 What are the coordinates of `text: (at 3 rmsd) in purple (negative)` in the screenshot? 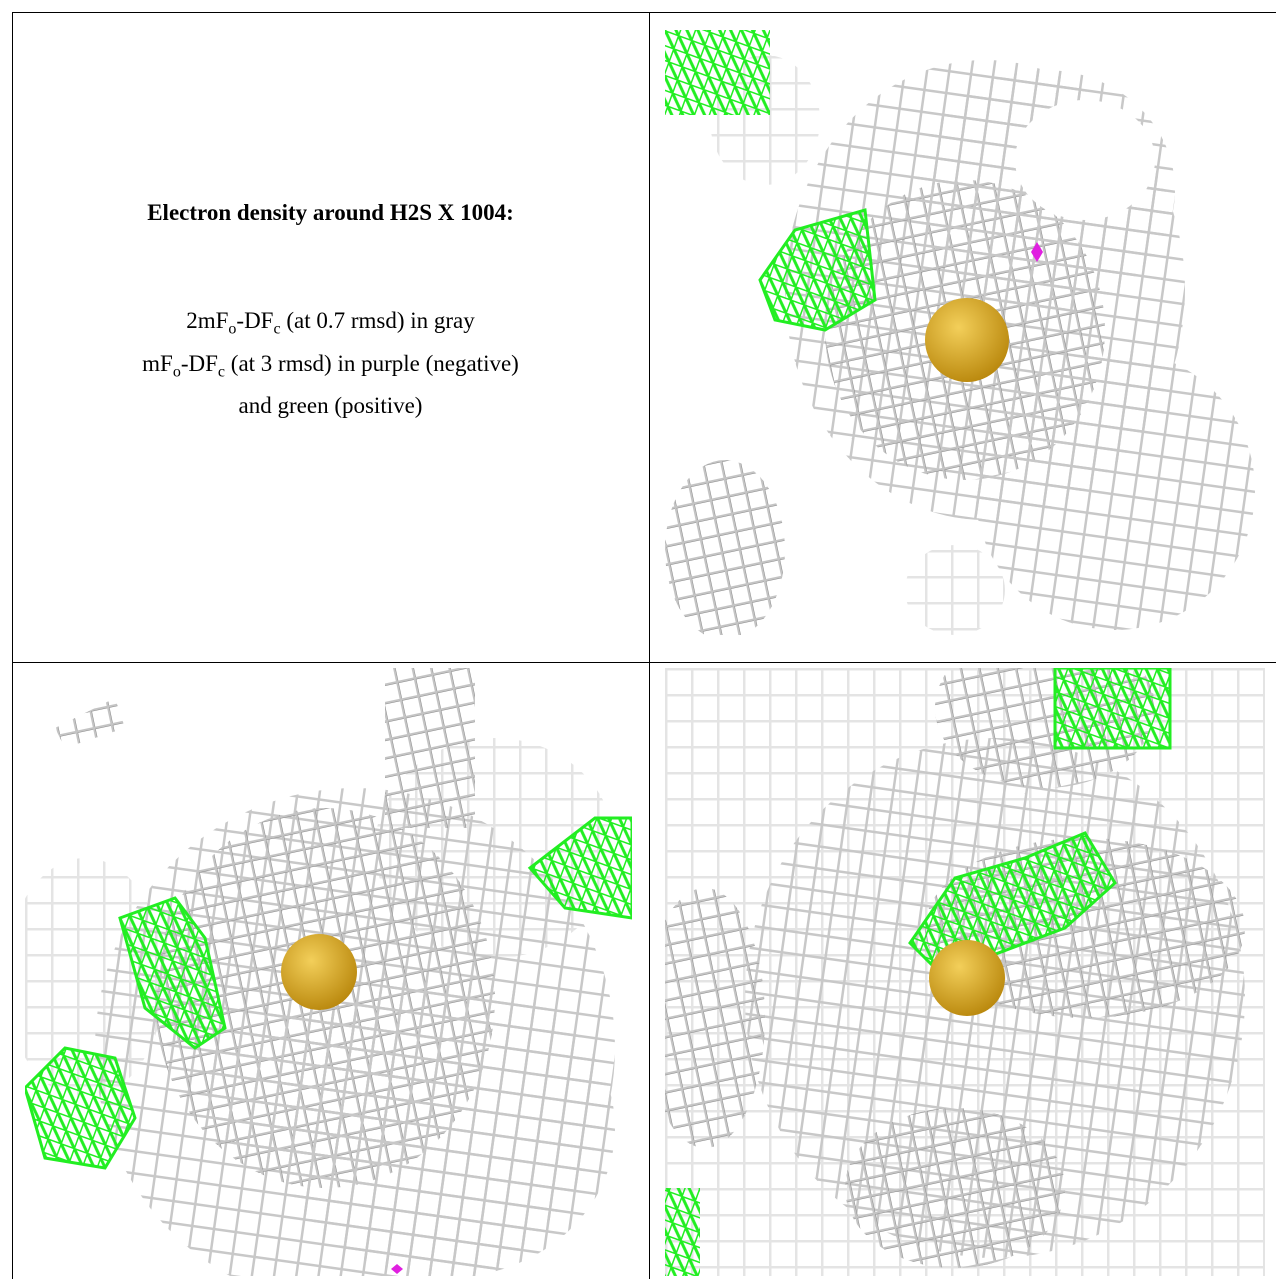 It's located at (372, 363).